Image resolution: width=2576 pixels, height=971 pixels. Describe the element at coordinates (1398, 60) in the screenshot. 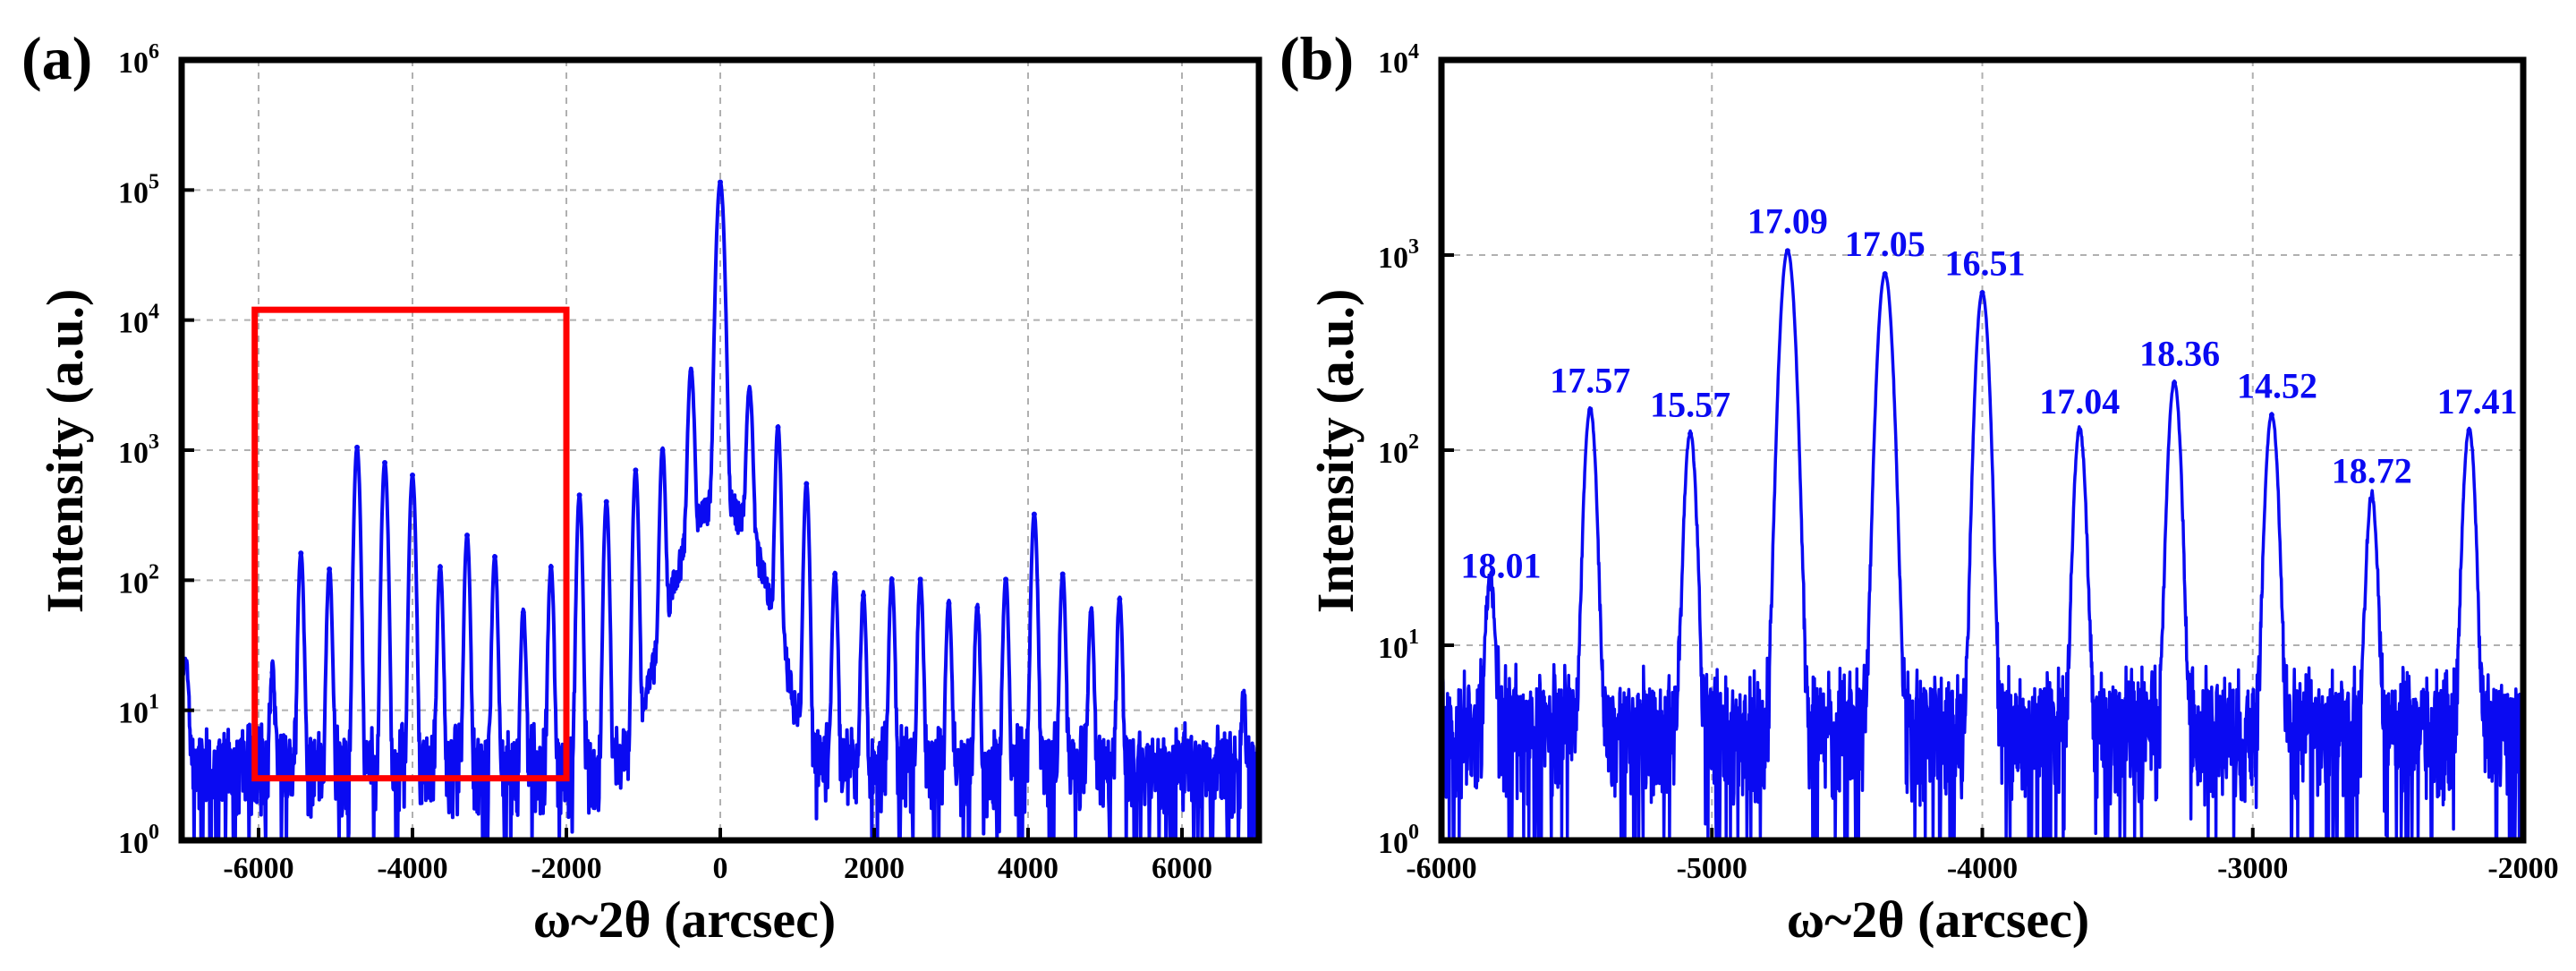

I see `y-tick-label-b: 10⁴` at that location.